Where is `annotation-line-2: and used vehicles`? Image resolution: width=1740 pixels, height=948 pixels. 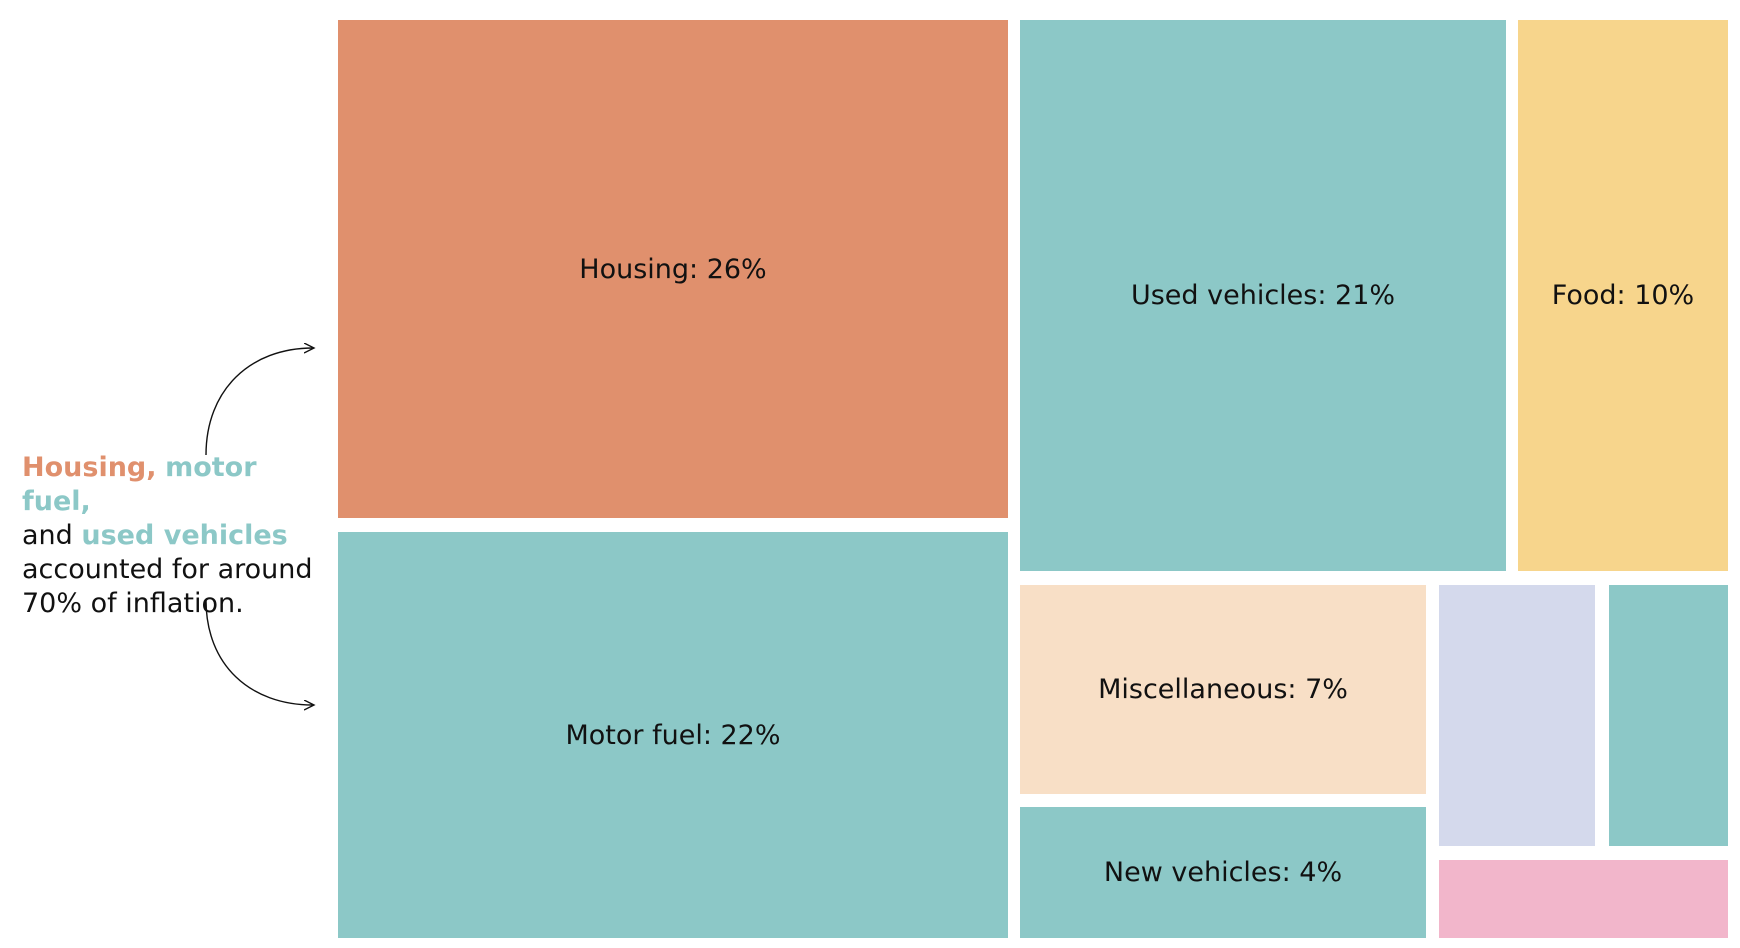
annotation-line-2: and used vehicles is located at coordinates (172, 536).